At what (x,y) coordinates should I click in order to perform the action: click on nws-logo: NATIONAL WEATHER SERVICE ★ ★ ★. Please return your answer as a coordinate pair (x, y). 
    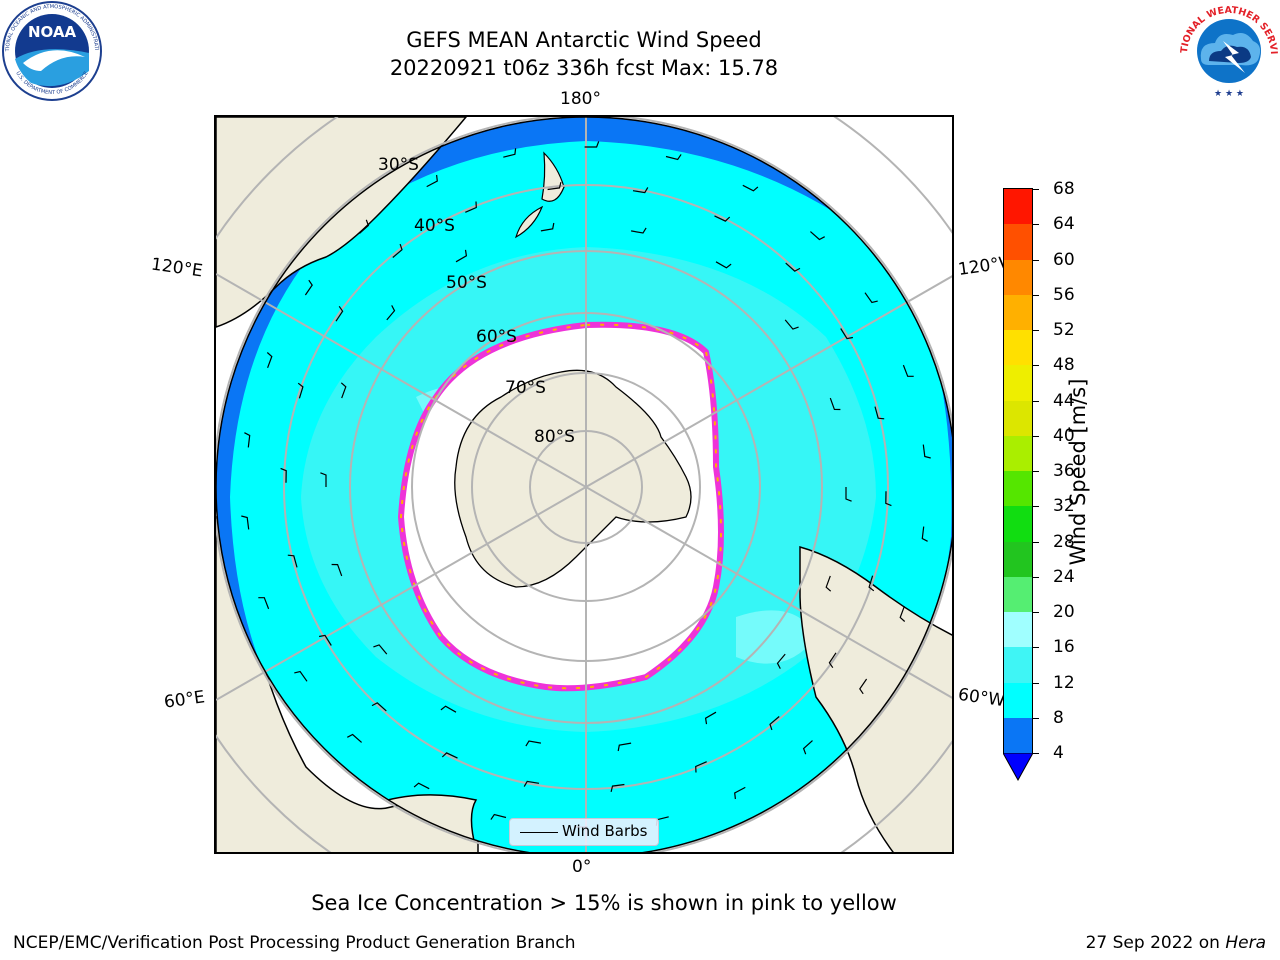
    Looking at the image, I should click on (1229, 50).